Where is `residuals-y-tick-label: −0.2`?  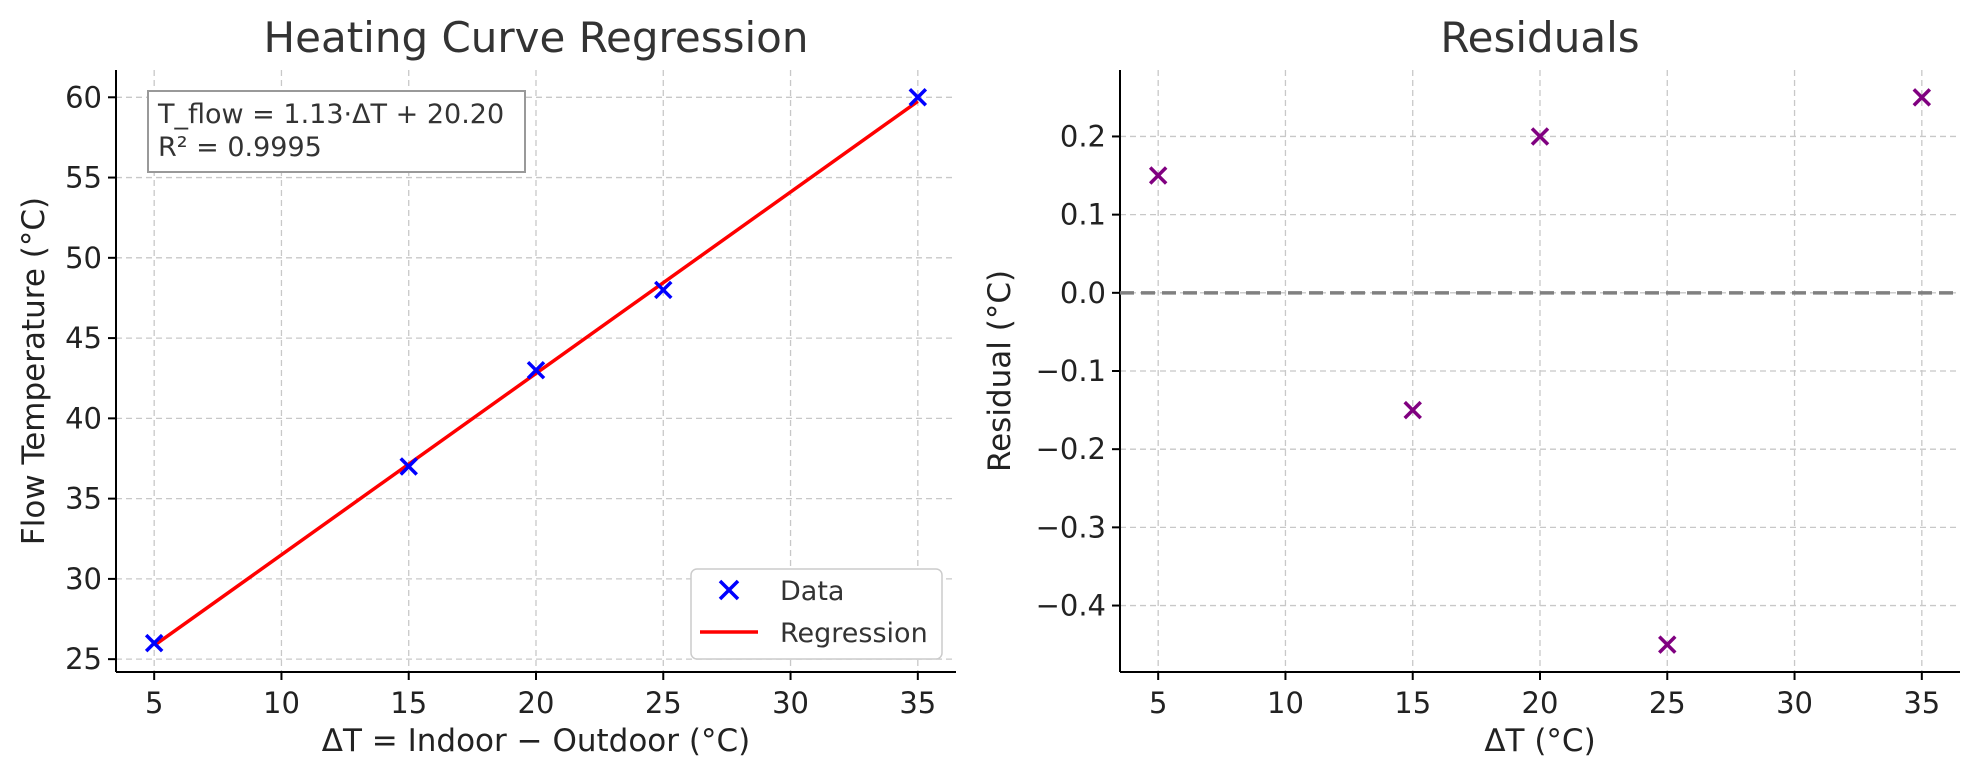 residuals-y-tick-label: −0.2 is located at coordinates (1071, 449).